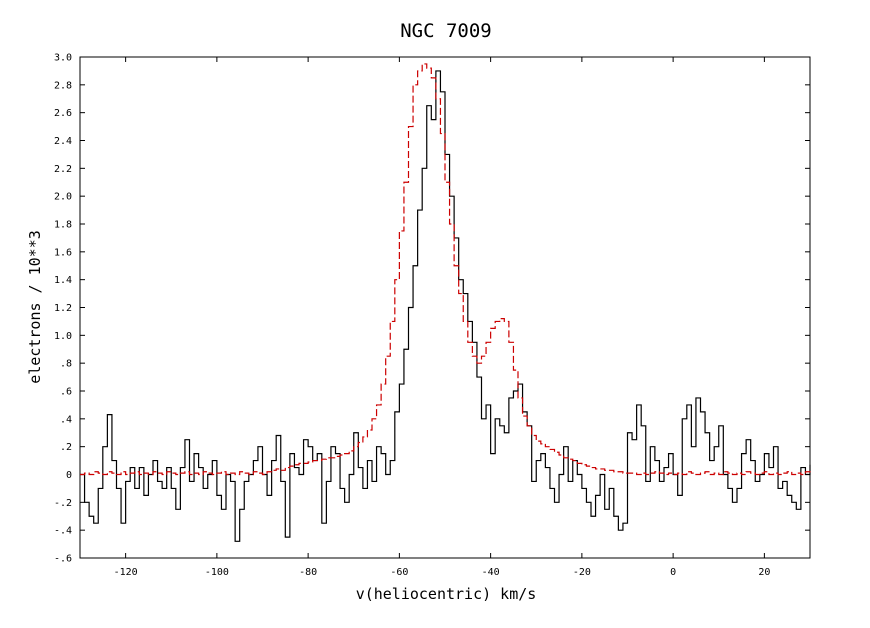 The width and height of the screenshot is (870, 628). Describe the element at coordinates (35, 307) in the screenshot. I see `y-axis-label: electrons / 10**3` at that location.